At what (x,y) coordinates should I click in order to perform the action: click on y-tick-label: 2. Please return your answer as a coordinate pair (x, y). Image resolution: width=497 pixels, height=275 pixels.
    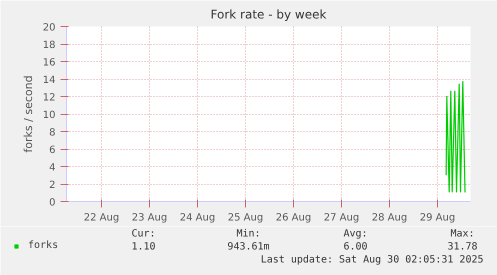
    Looking at the image, I should click on (52, 185).